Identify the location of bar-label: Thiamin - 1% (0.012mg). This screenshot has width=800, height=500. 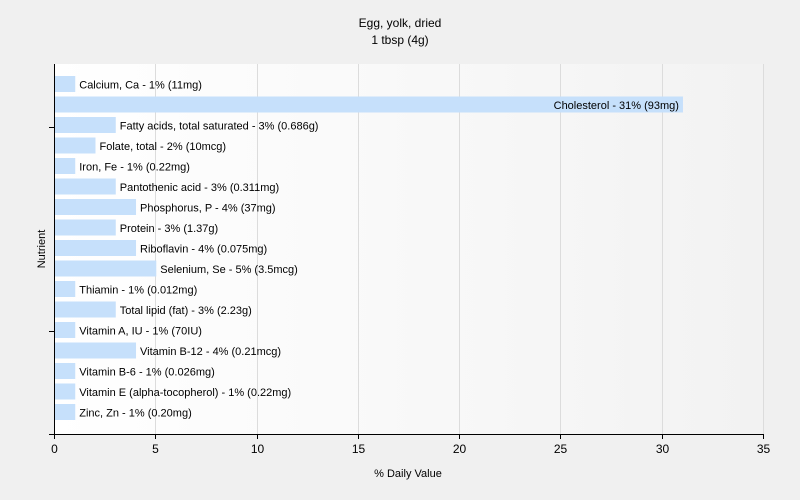
(138, 291).